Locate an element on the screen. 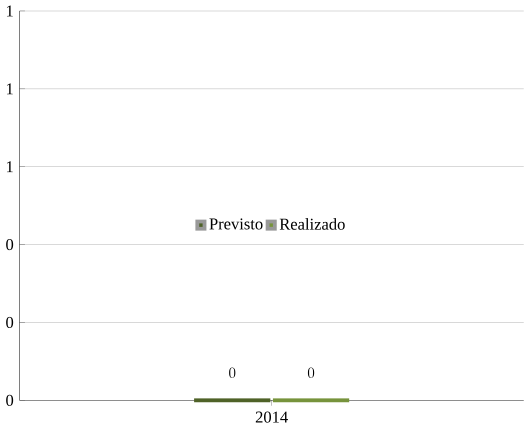  legend-label: Realizado is located at coordinates (312, 224).